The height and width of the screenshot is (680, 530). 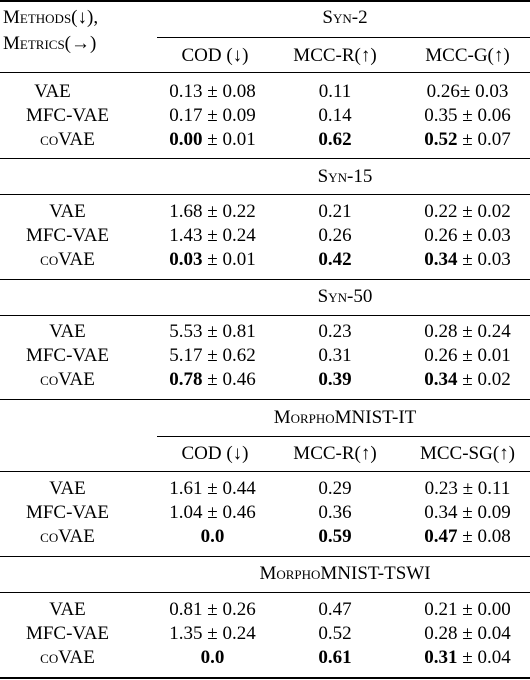 What do you see at coordinates (335, 512) in the screenshot?
I see `row-mcc-r: 0.36` at bounding box center [335, 512].